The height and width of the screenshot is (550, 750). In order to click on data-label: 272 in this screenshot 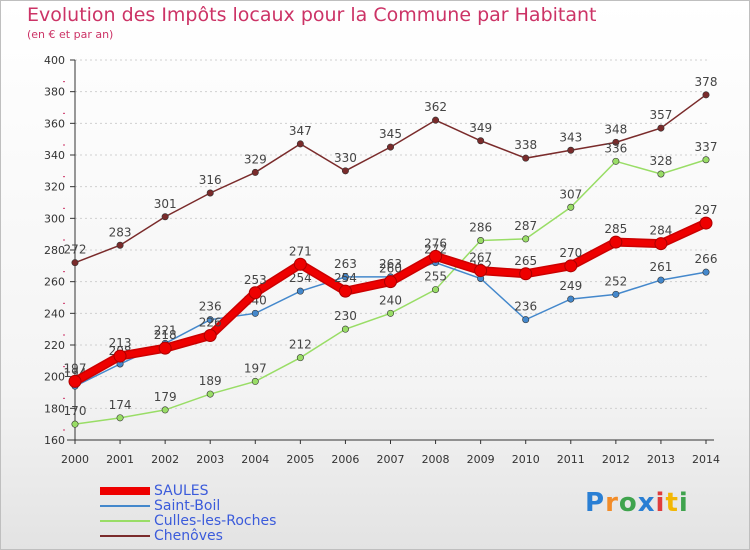, I will do `click(75, 250)`.